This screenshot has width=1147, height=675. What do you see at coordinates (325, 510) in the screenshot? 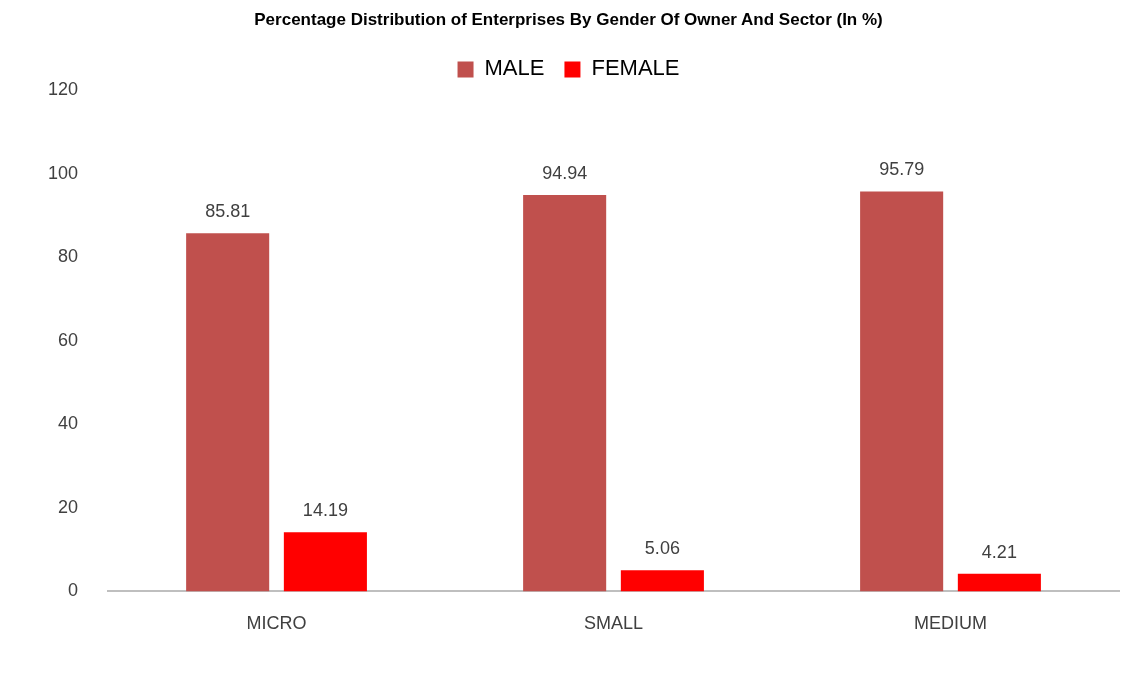
I see `data-label: 14.19` at bounding box center [325, 510].